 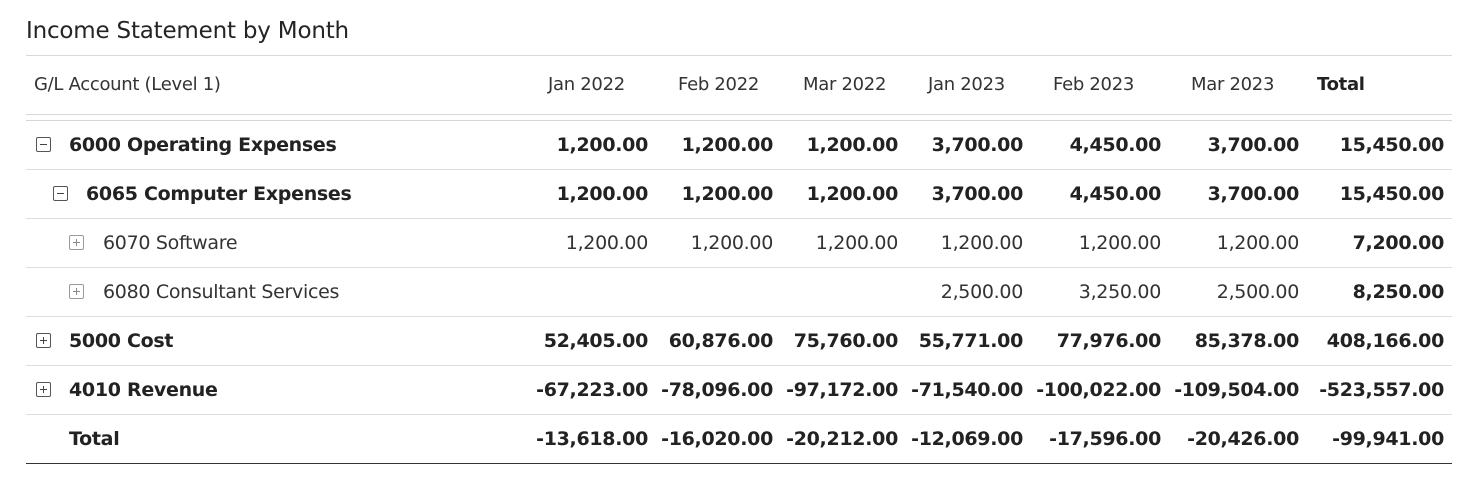 I want to click on header-mar-2022: Mar 2022, so click(x=843, y=85).